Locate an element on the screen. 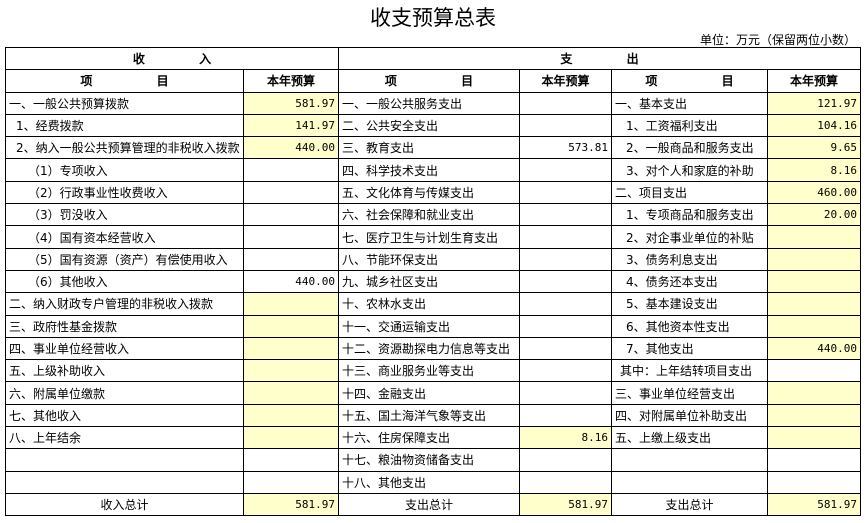 This screenshot has width=866, height=523. item-label: 三、政府性基金拨款 is located at coordinates (124, 326).